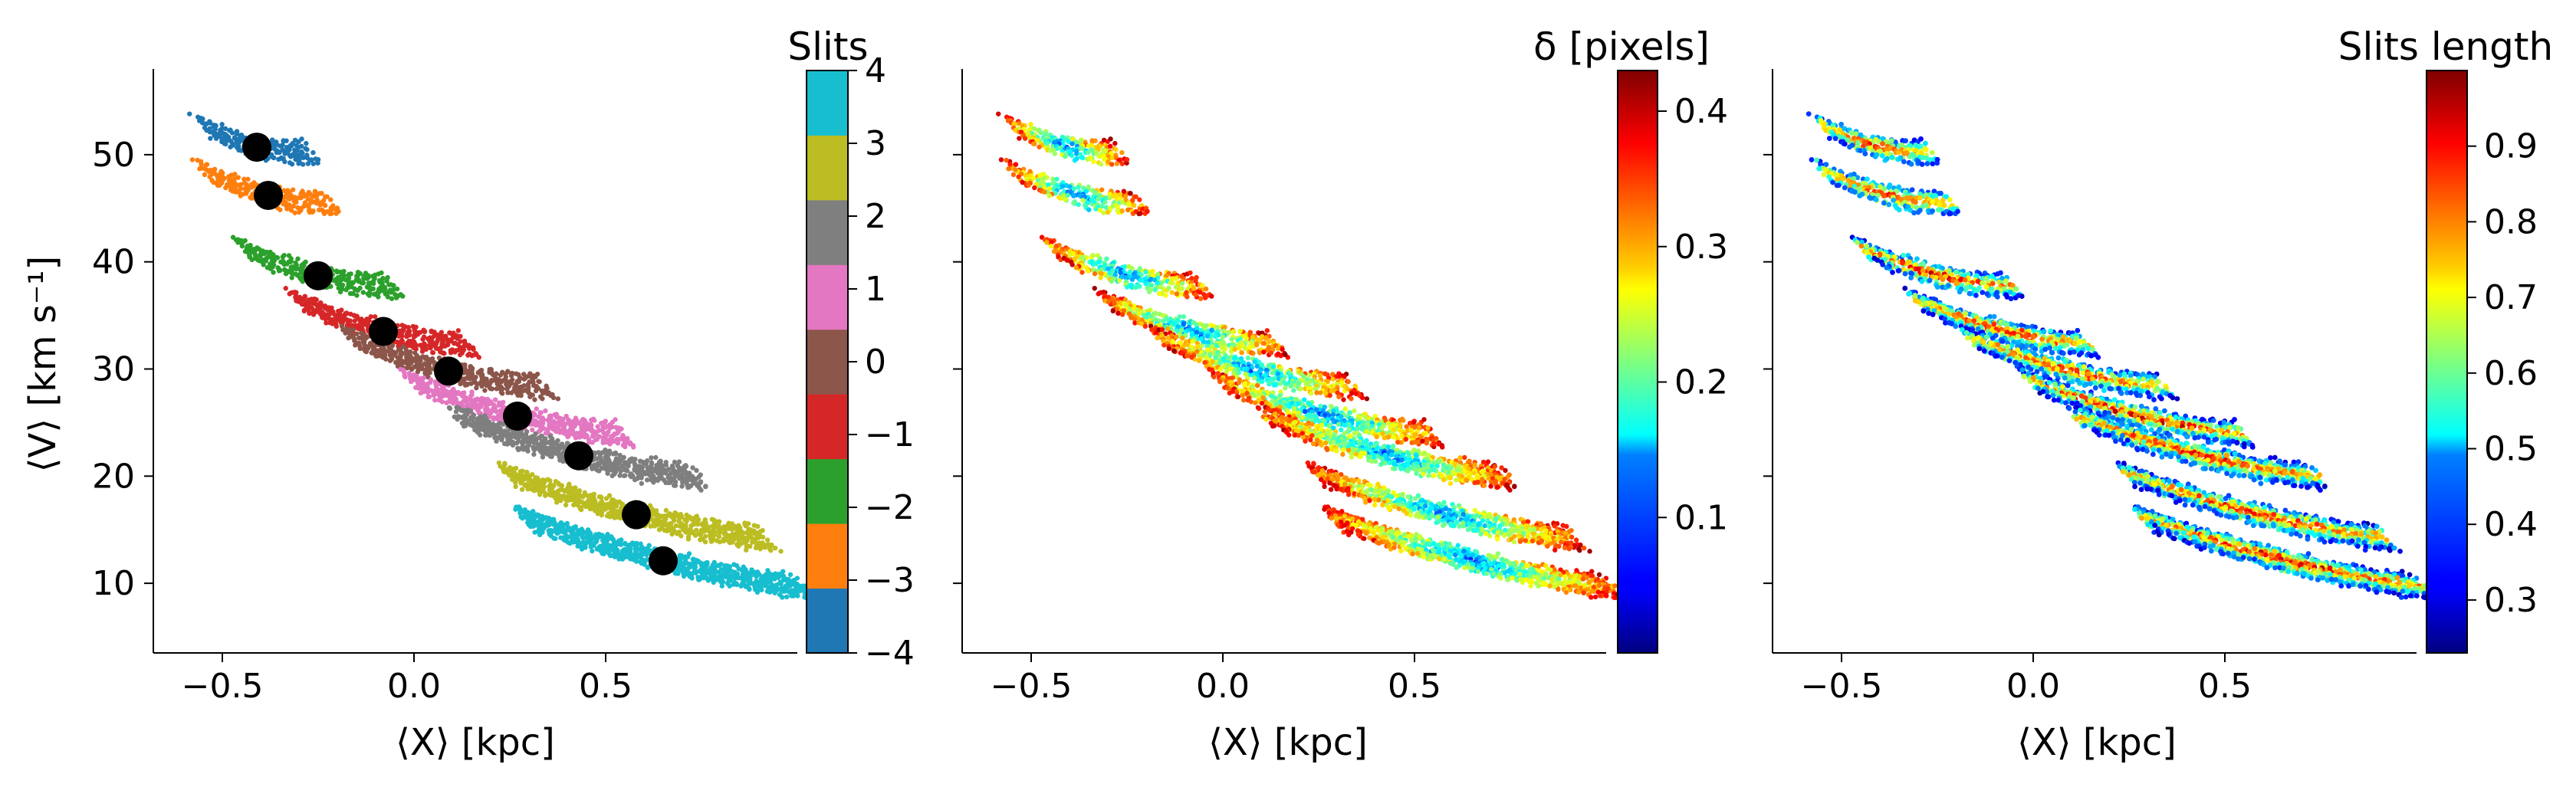 The image size is (2576, 797). Describe the element at coordinates (43, 364) in the screenshot. I see `panel-slits-y-axis-label: ⟨V⟩ [km s⁻¹]` at that location.